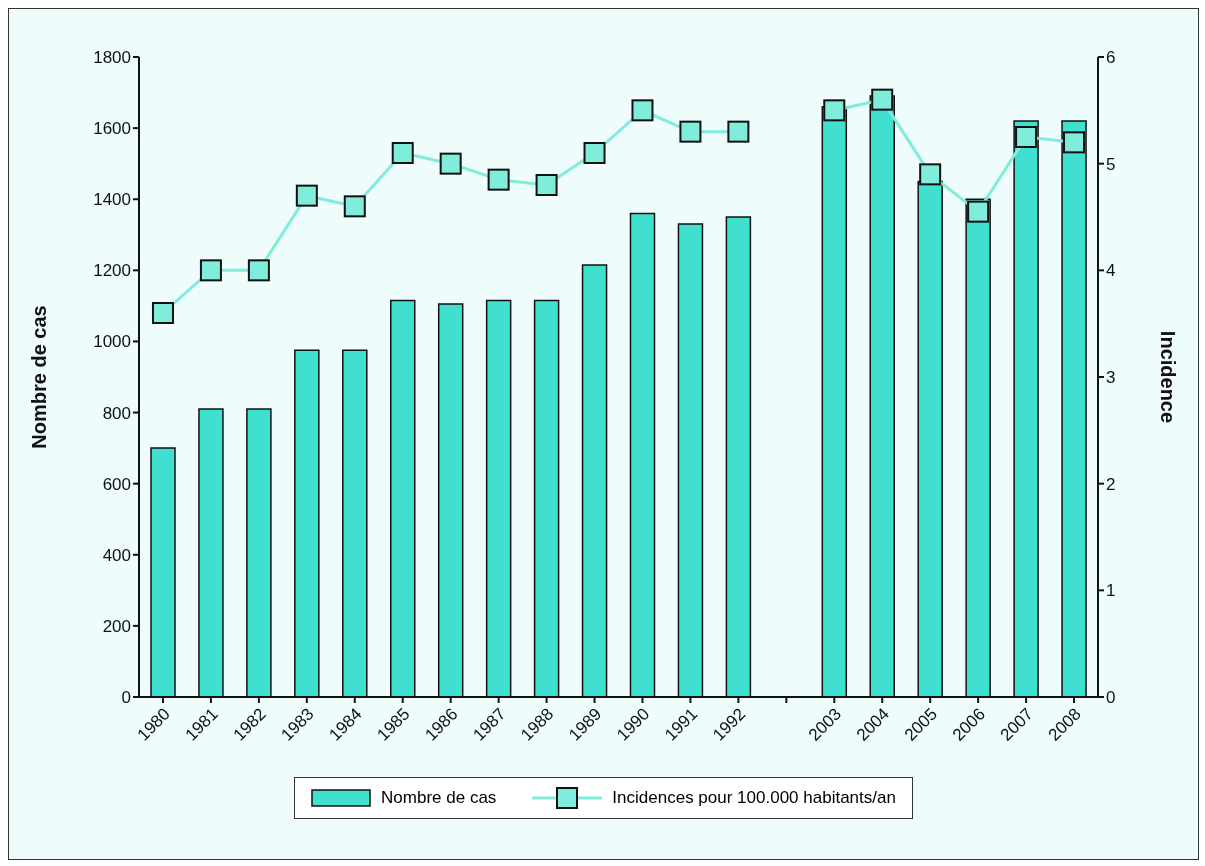 This screenshot has width=1205, height=866. Describe the element at coordinates (112, 200) in the screenshot. I see `y-tick-label: 1400` at that location.